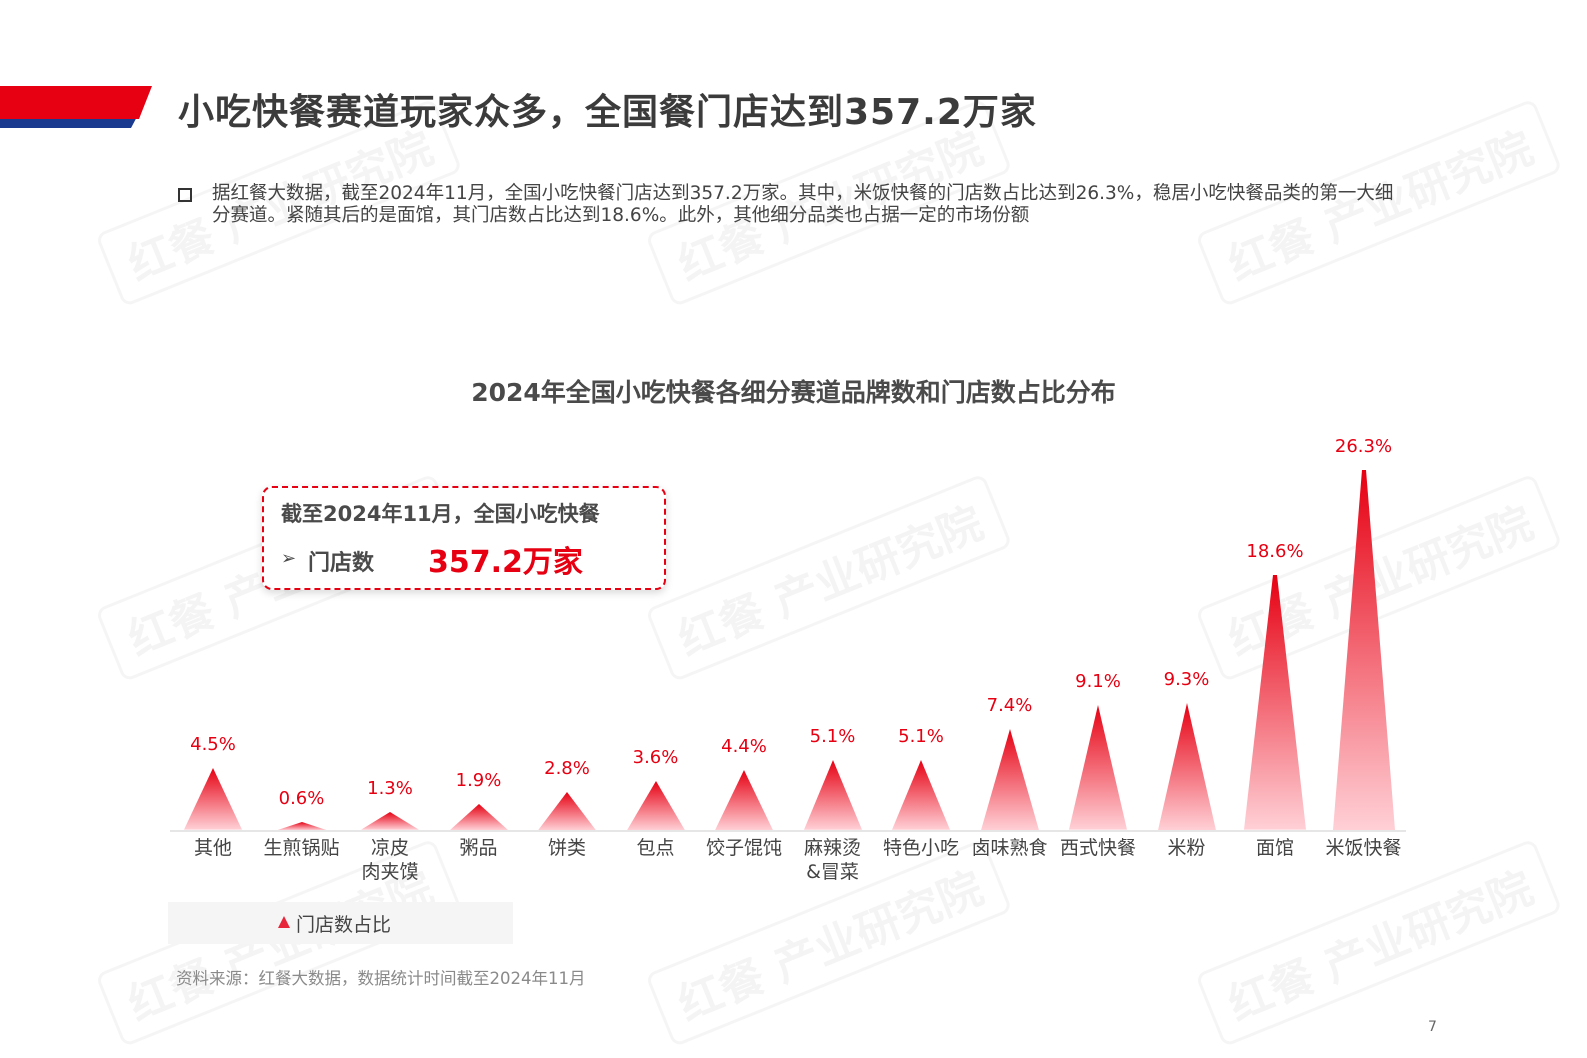  What do you see at coordinates (213, 745) in the screenshot?
I see `bar-value-label: 4.5%` at bounding box center [213, 745].